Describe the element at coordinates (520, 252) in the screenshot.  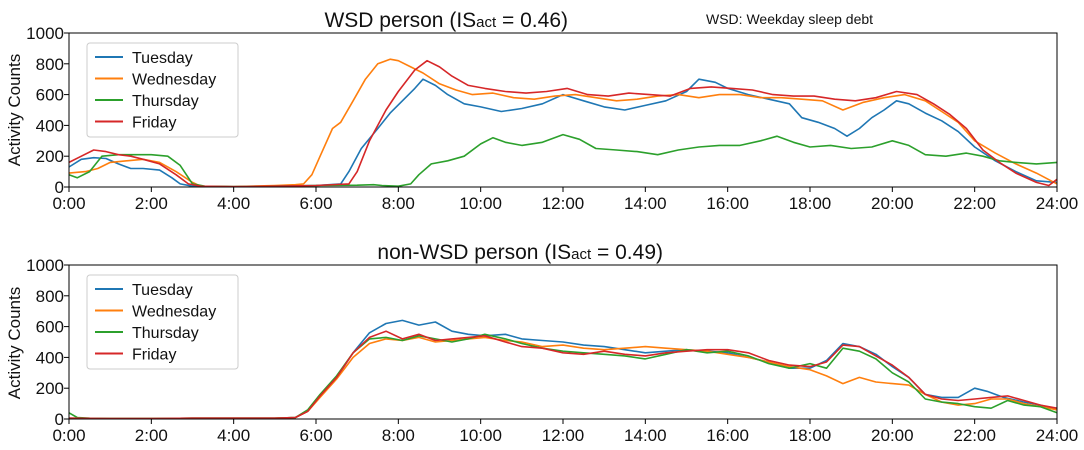
I see `chart-title: non-WSD person (ISact = 0.49)` at that location.